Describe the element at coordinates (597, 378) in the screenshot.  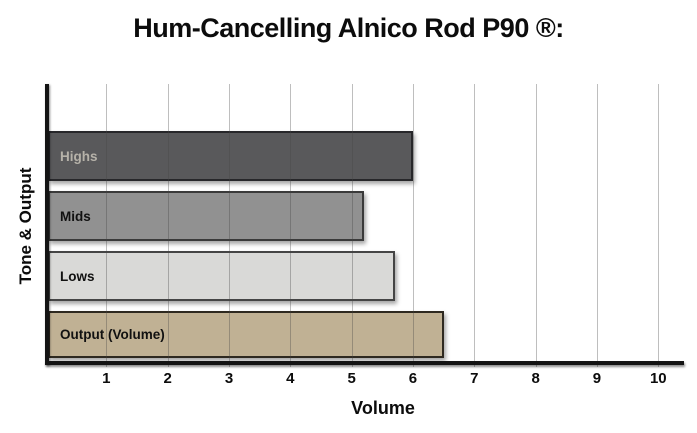
I see `x-tick-9: 9` at that location.